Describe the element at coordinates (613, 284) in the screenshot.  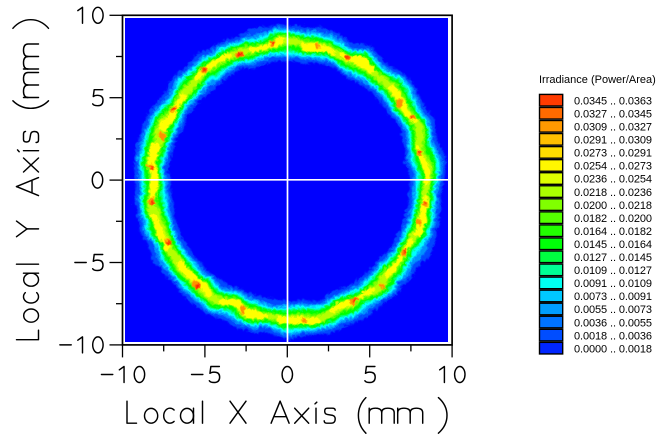
I see `svg-text: 0.0091 .. 0.0109` at that location.